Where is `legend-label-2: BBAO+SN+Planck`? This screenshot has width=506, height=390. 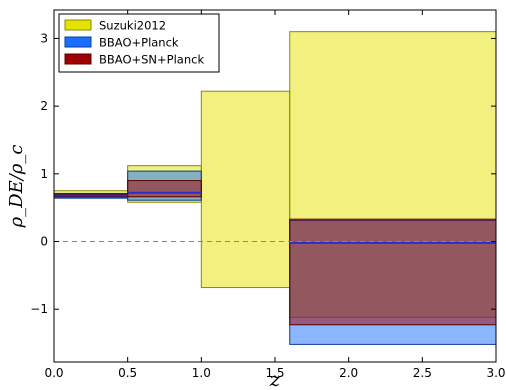 legend-label-2: BBAO+SN+Planck is located at coordinates (151, 60).